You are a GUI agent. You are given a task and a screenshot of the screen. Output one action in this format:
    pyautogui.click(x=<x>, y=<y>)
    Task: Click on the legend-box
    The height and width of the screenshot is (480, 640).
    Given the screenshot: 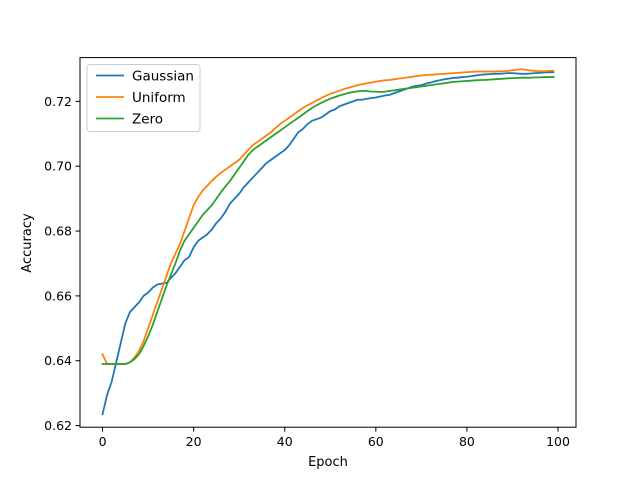 What is the action you would take?
    pyautogui.click(x=143, y=98)
    